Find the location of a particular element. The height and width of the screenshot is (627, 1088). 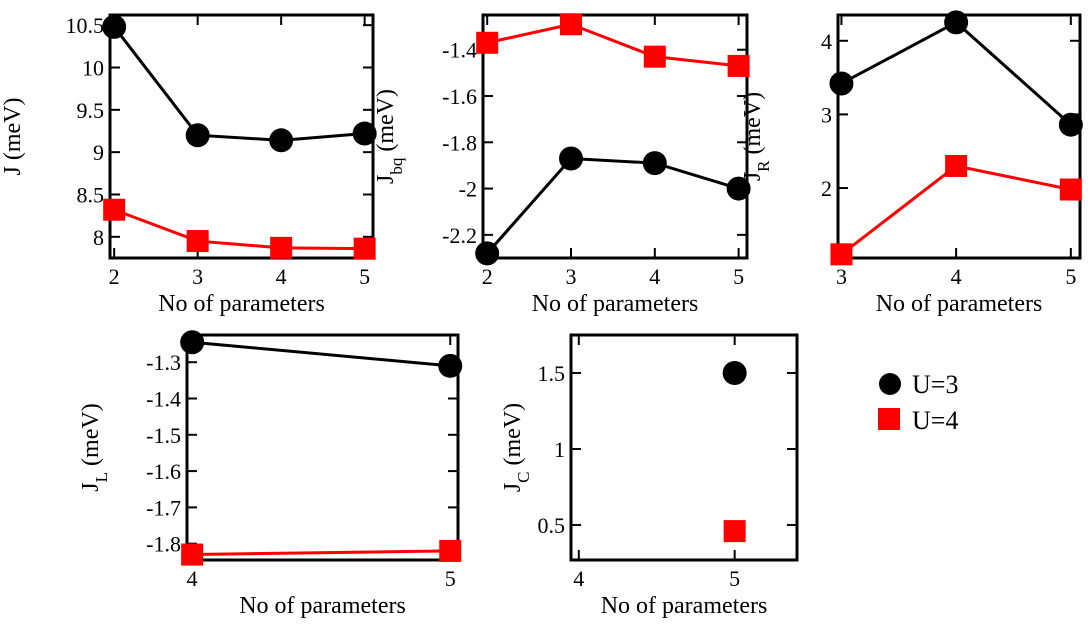

y-axis-title: JR (meV) is located at coordinates (756, 136).